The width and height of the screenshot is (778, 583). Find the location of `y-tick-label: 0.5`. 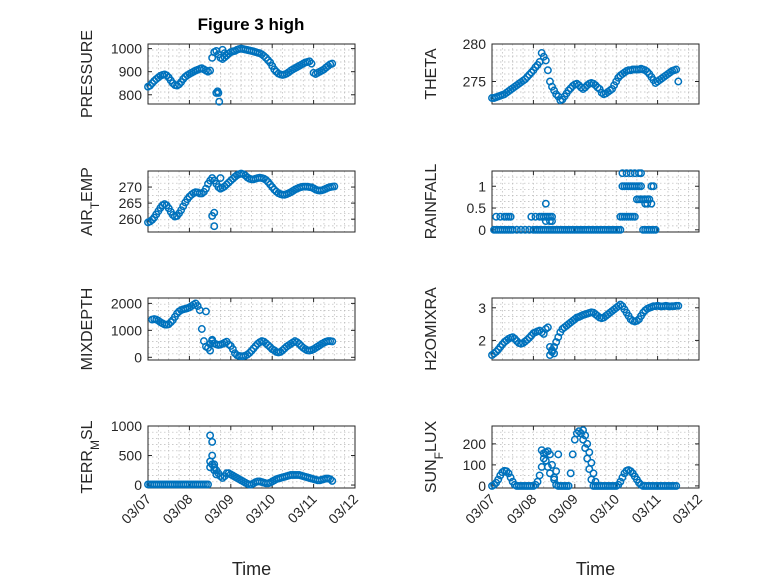

y-tick-label: 0.5 is located at coordinates (477, 208).